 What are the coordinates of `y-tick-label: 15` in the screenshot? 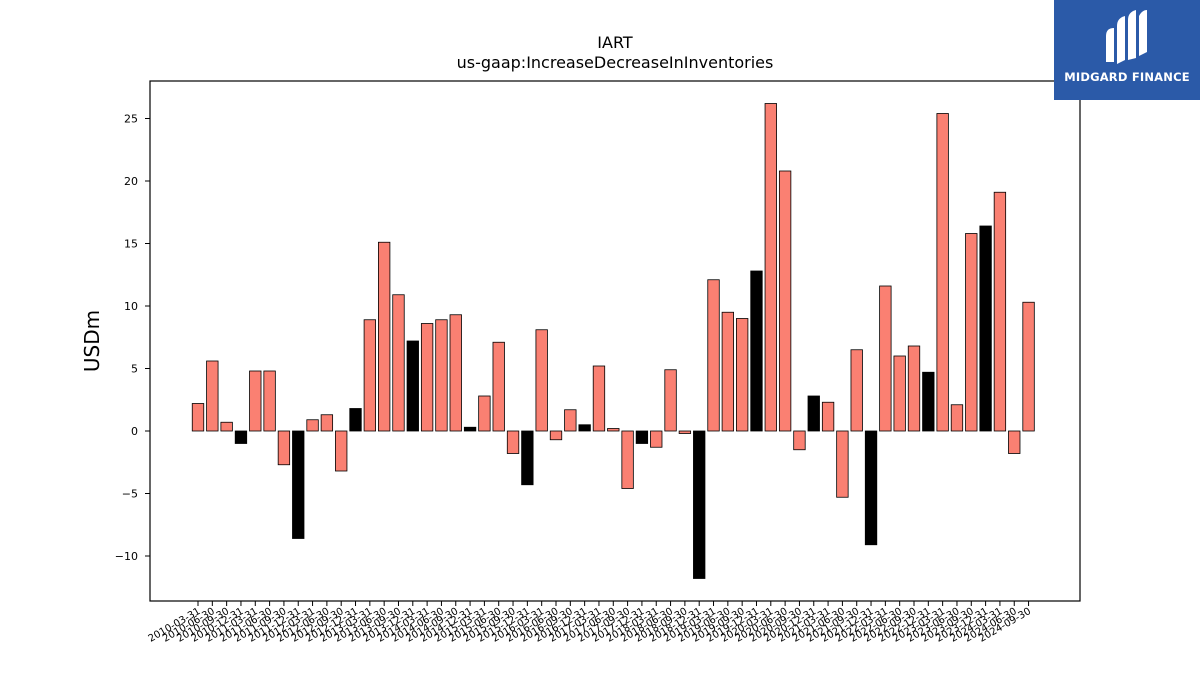 It's located at (131, 244).